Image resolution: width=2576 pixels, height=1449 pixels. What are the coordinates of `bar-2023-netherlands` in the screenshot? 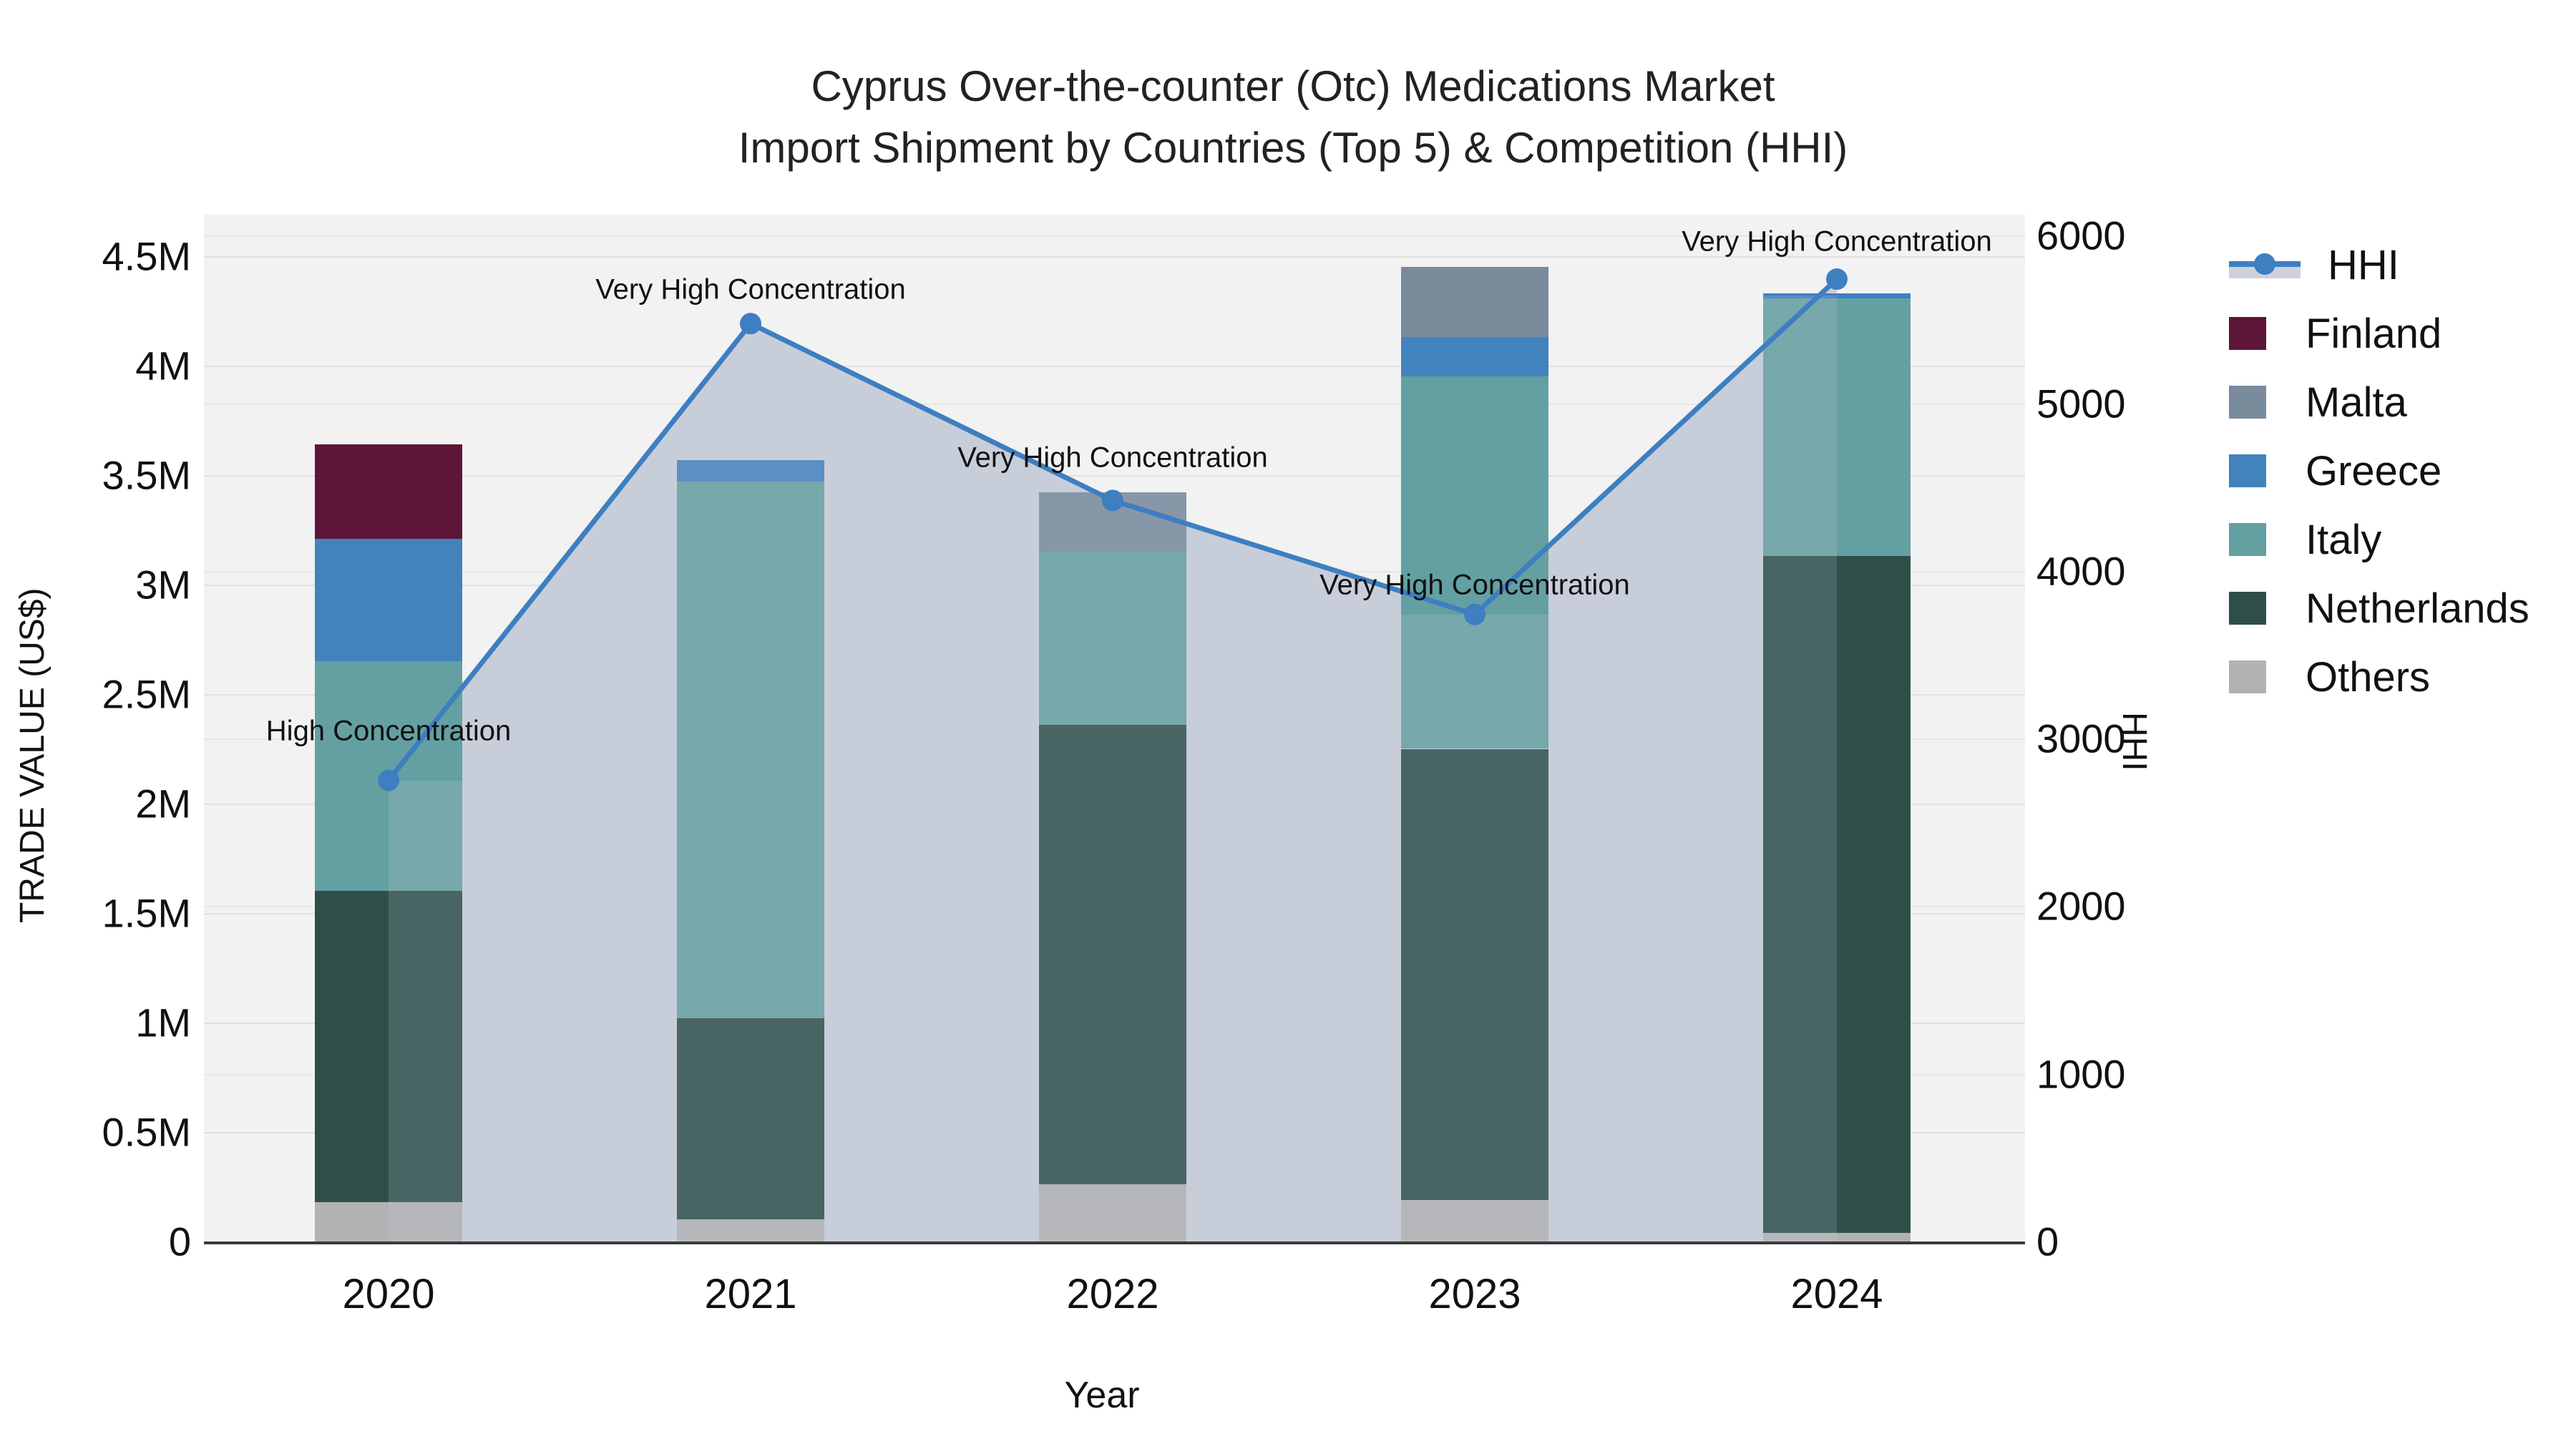 It's located at (1474, 974).